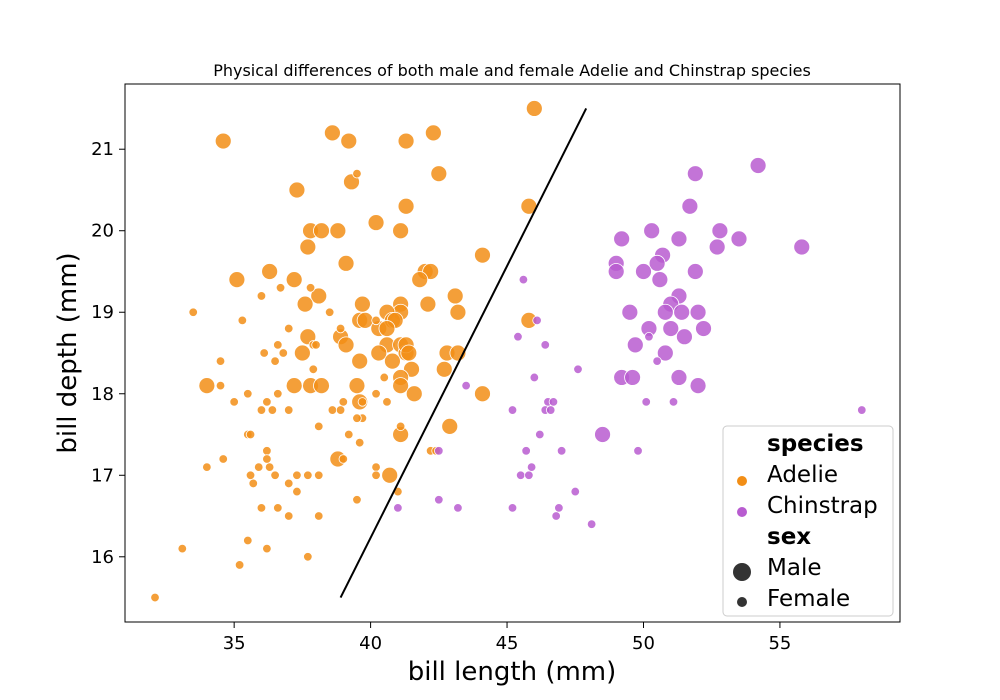 The width and height of the screenshot is (1000, 700). Describe the element at coordinates (815, 444) in the screenshot. I see `legend-species-title: species` at that location.